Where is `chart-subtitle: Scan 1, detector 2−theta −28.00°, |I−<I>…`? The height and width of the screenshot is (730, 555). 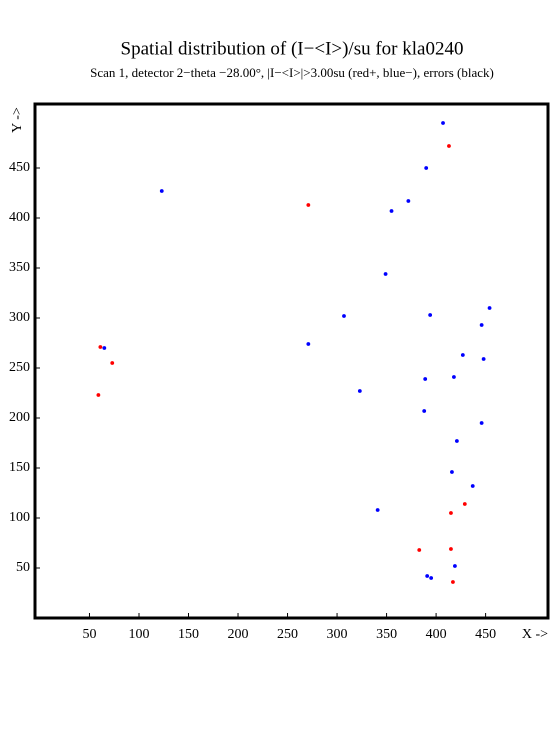
chart-subtitle: Scan 1, detector 2−theta −28.00°, |I−<I>… is located at coordinates (292, 72).